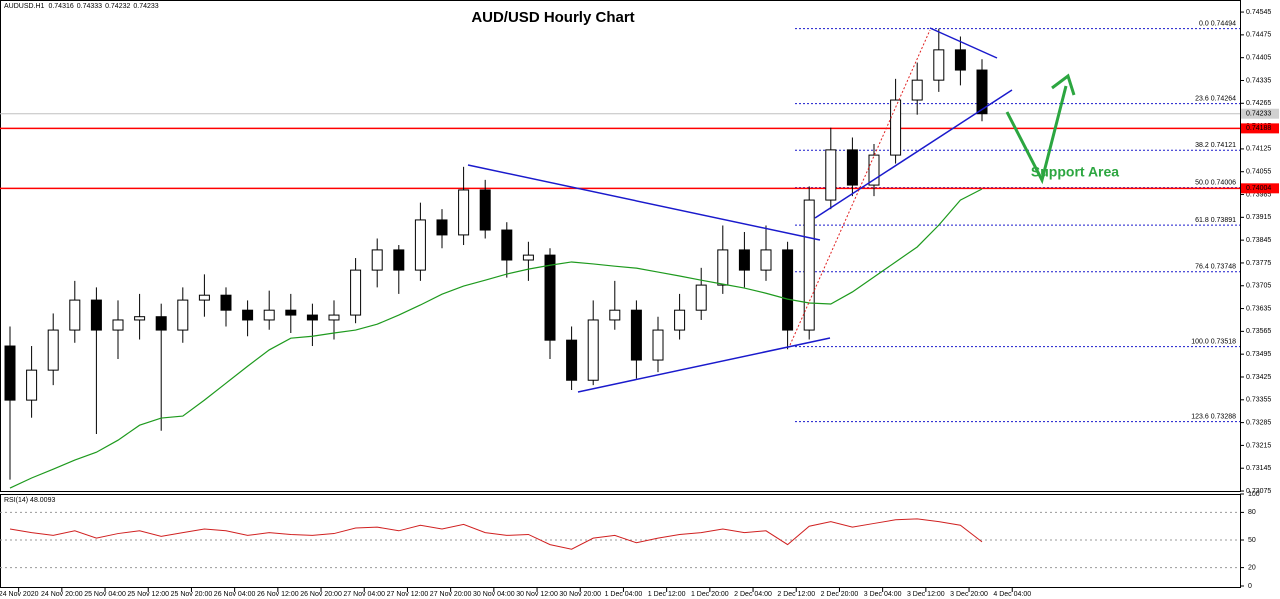  Describe the element at coordinates (24, 6) in the screenshot. I see `symbol: AUDUSD.H1` at that location.